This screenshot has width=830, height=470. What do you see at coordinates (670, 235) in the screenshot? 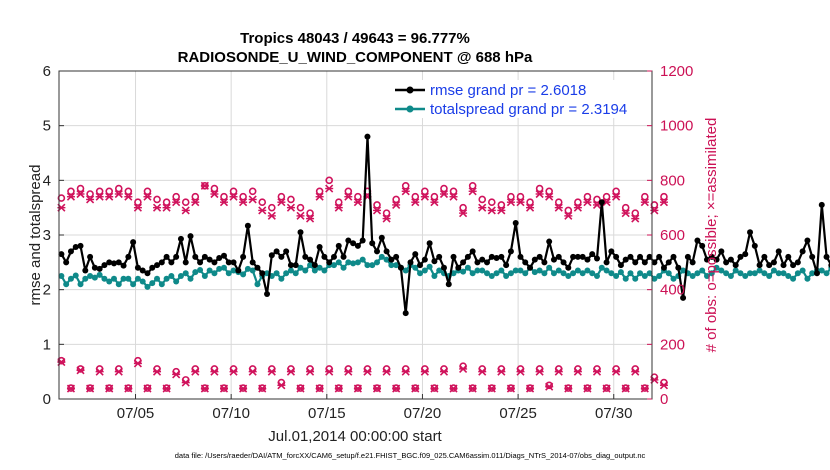
I see `y-axis-right: 0 200 400 600 800 1000 1200` at bounding box center [670, 235].